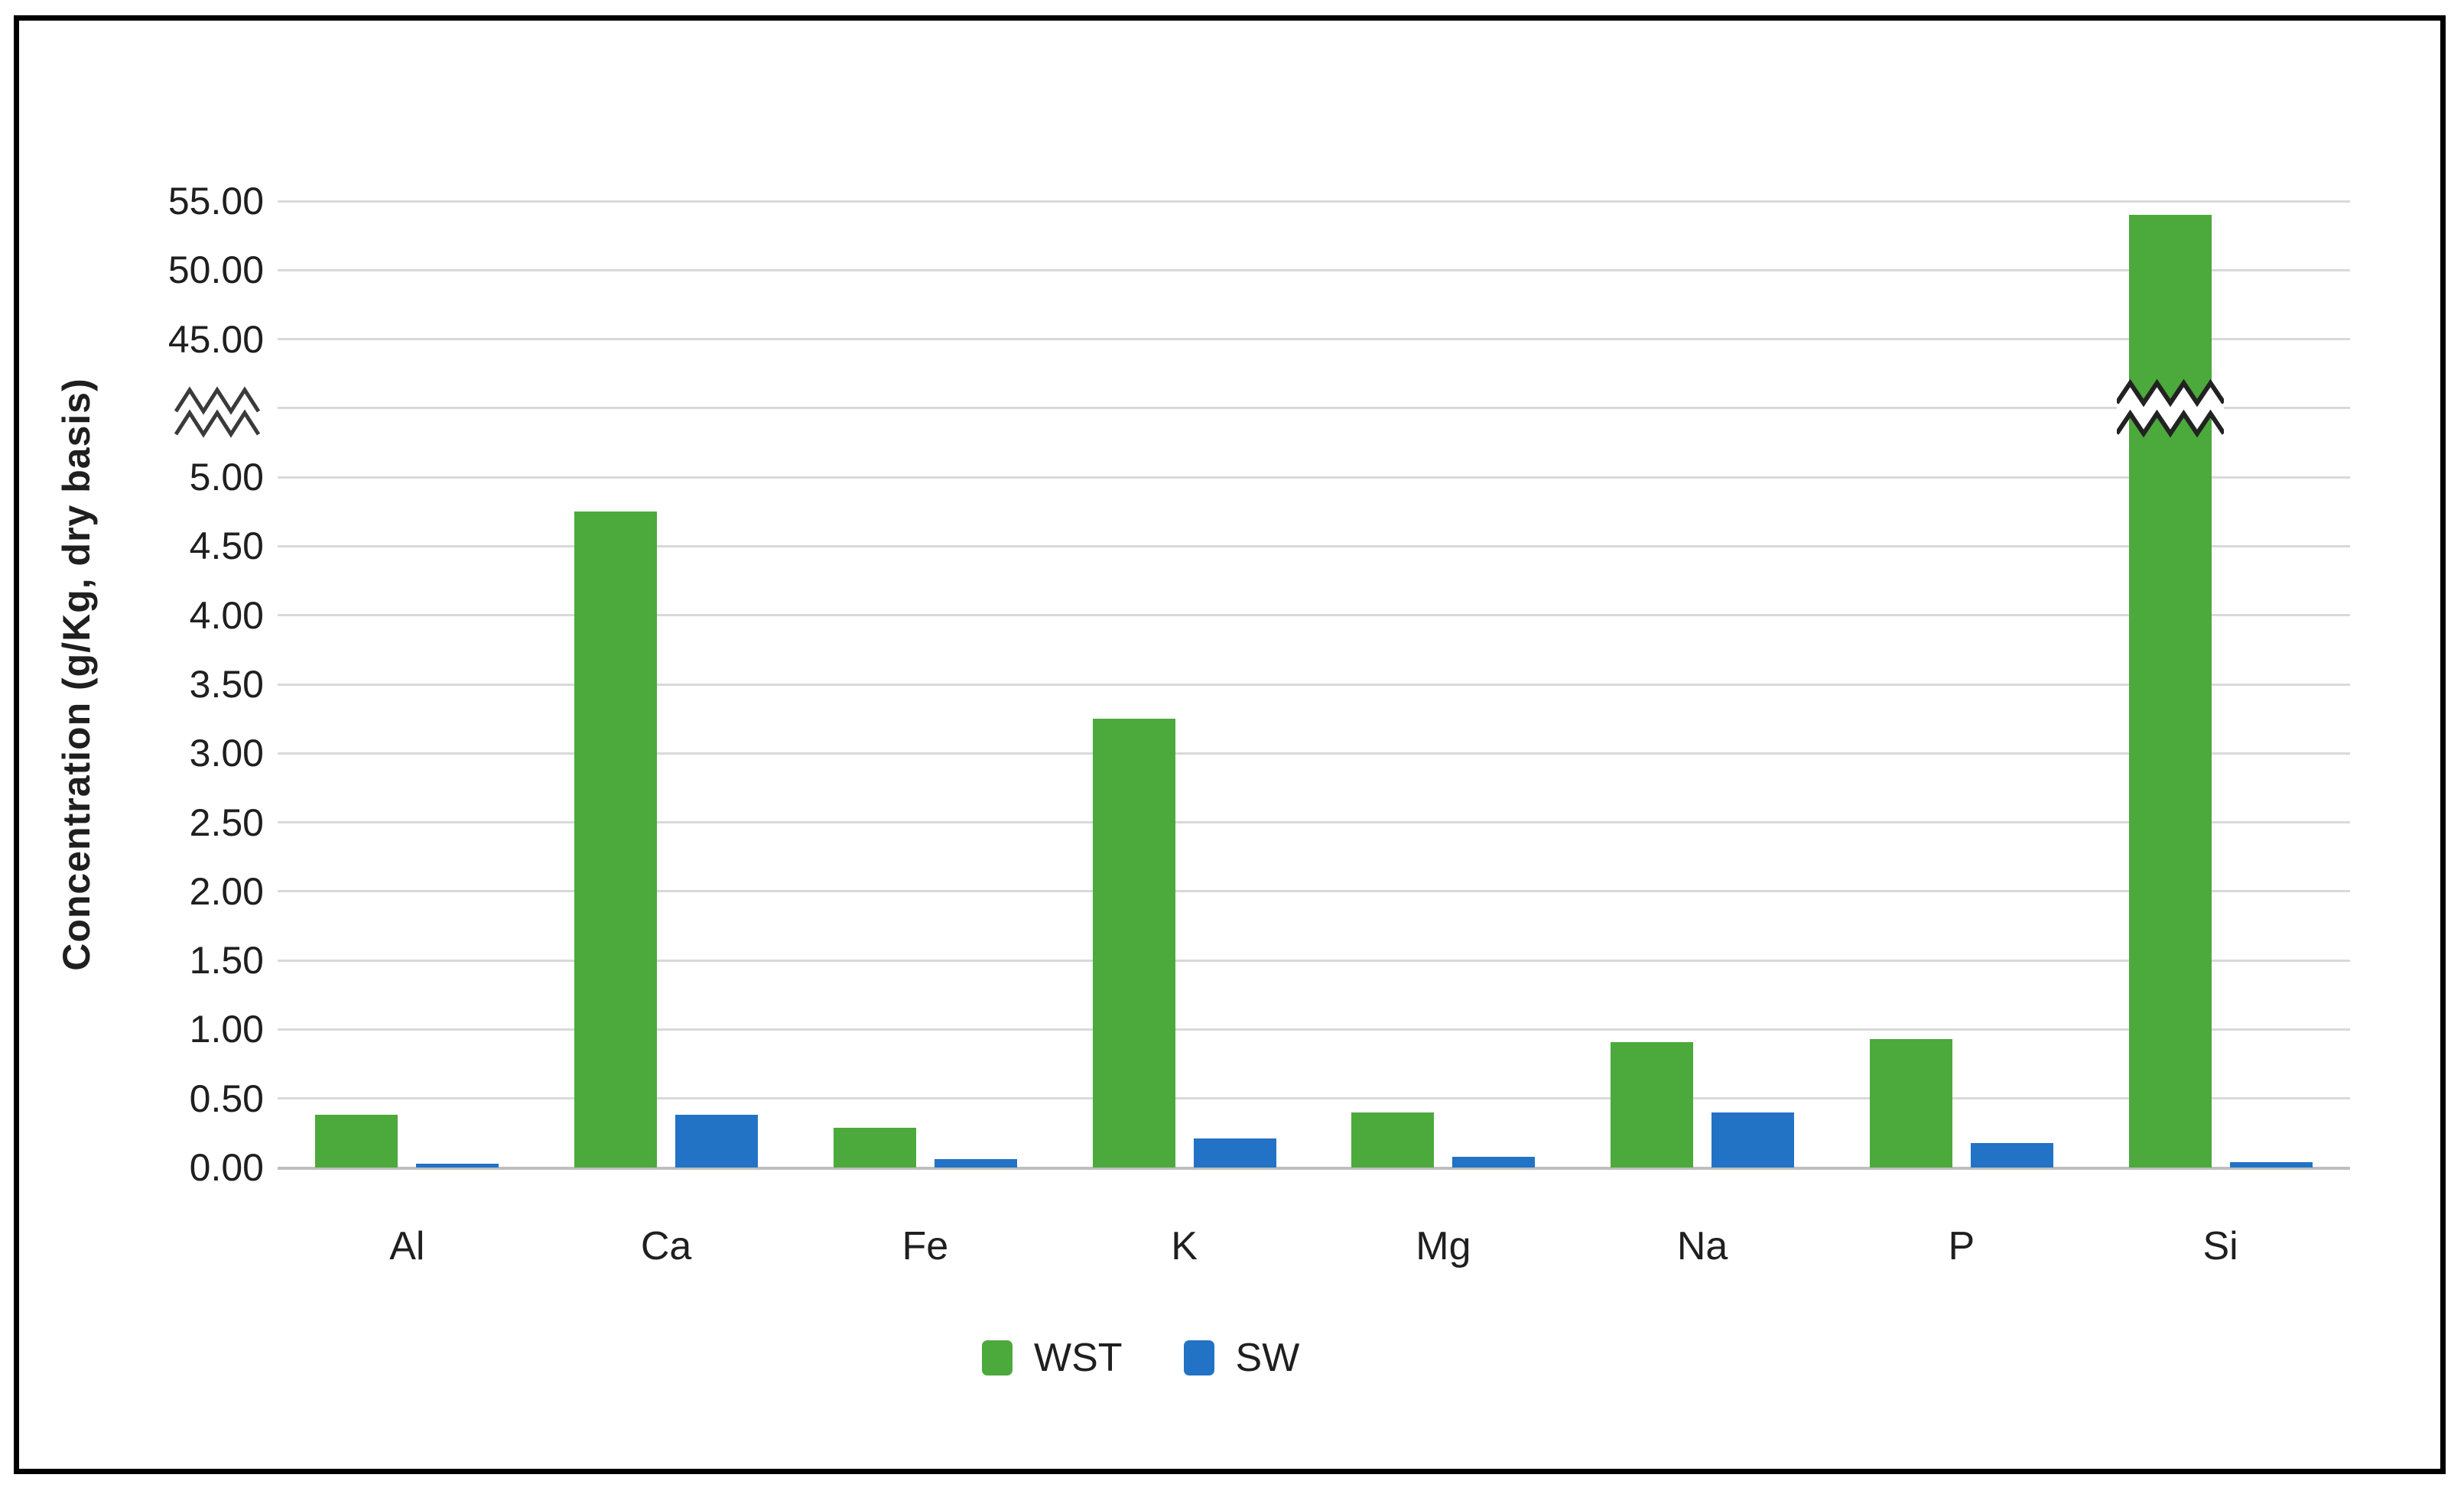 This screenshot has height=1507, width=2464. I want to click on bar-al-wst, so click(356, 1141).